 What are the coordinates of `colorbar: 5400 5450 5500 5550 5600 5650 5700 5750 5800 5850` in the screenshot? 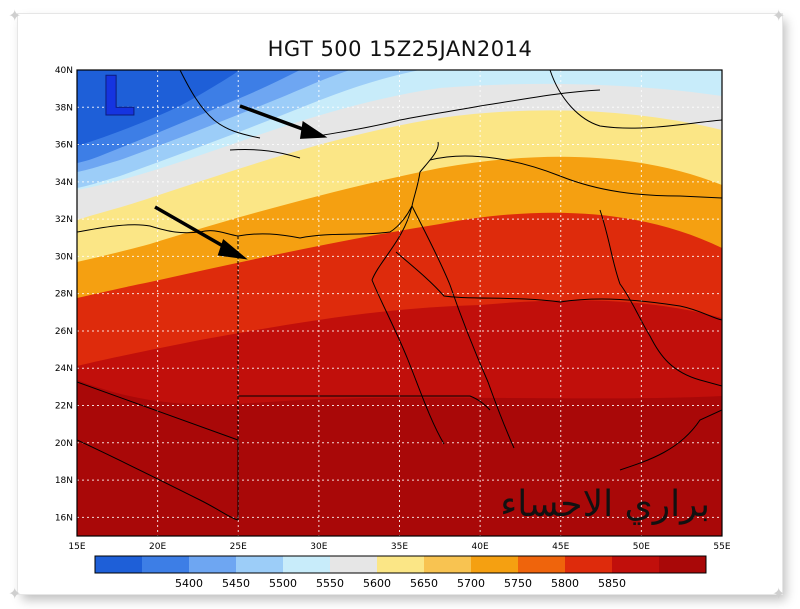 It's located at (400, 572).